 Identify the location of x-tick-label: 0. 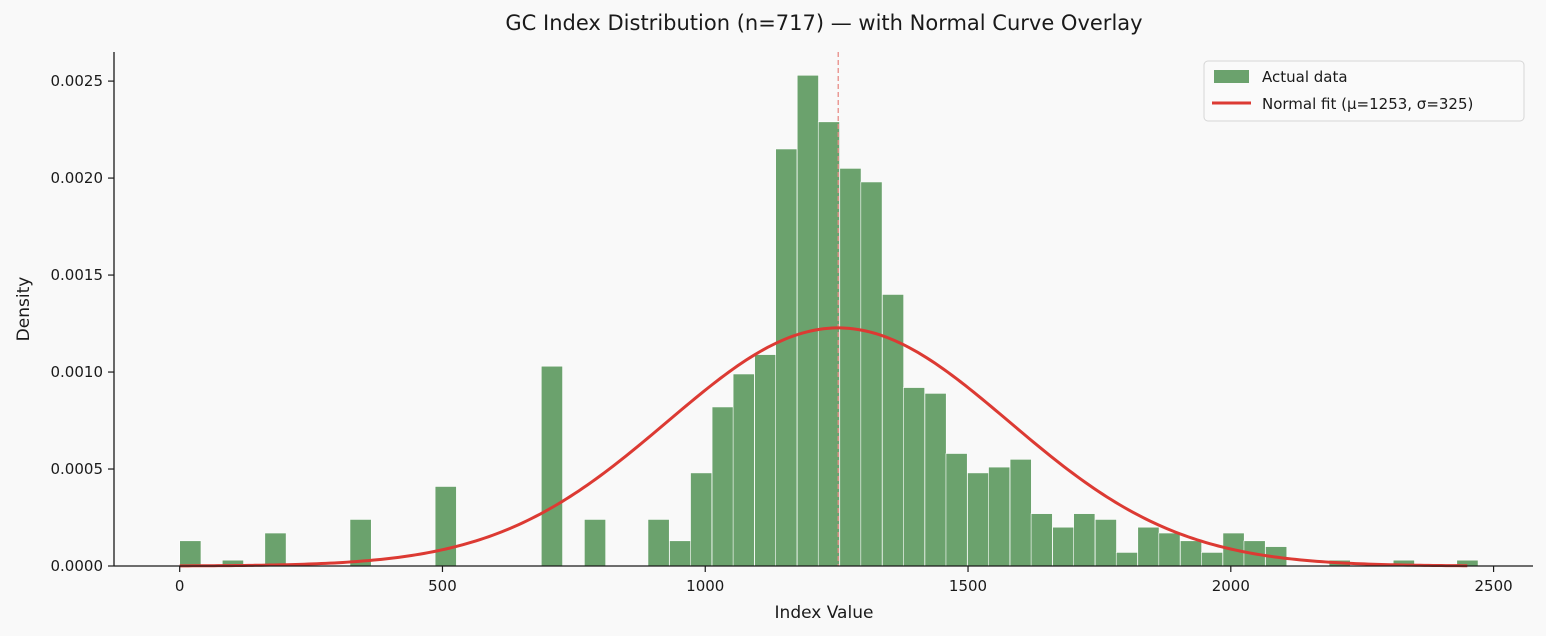
(180, 586).